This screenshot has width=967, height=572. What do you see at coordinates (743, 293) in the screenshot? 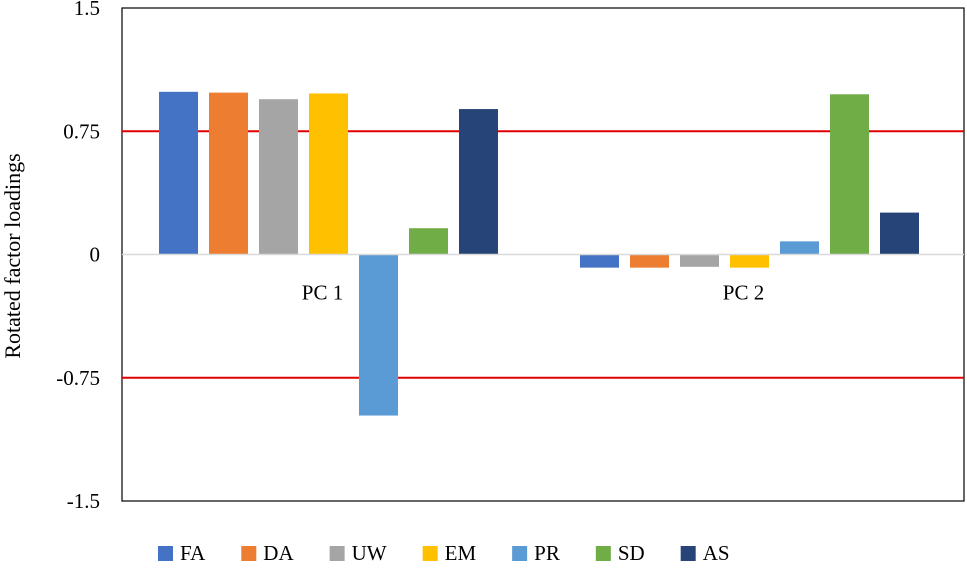
I see `category-label: PC 2` at bounding box center [743, 293].